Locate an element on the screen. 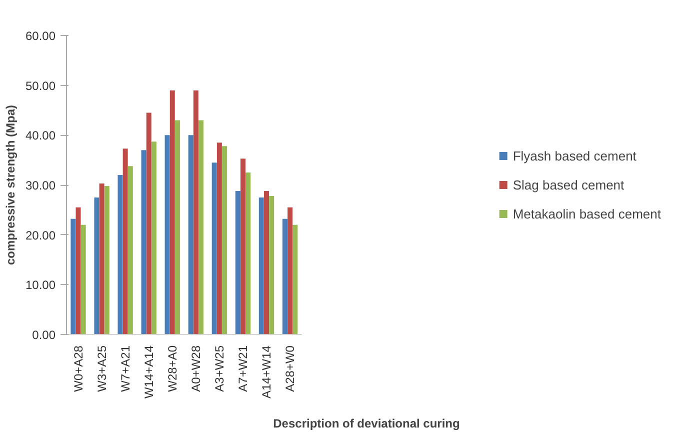 Image resolution: width=680 pixels, height=437 pixels. x-tick-label: A0+W28 is located at coordinates (195, 368).